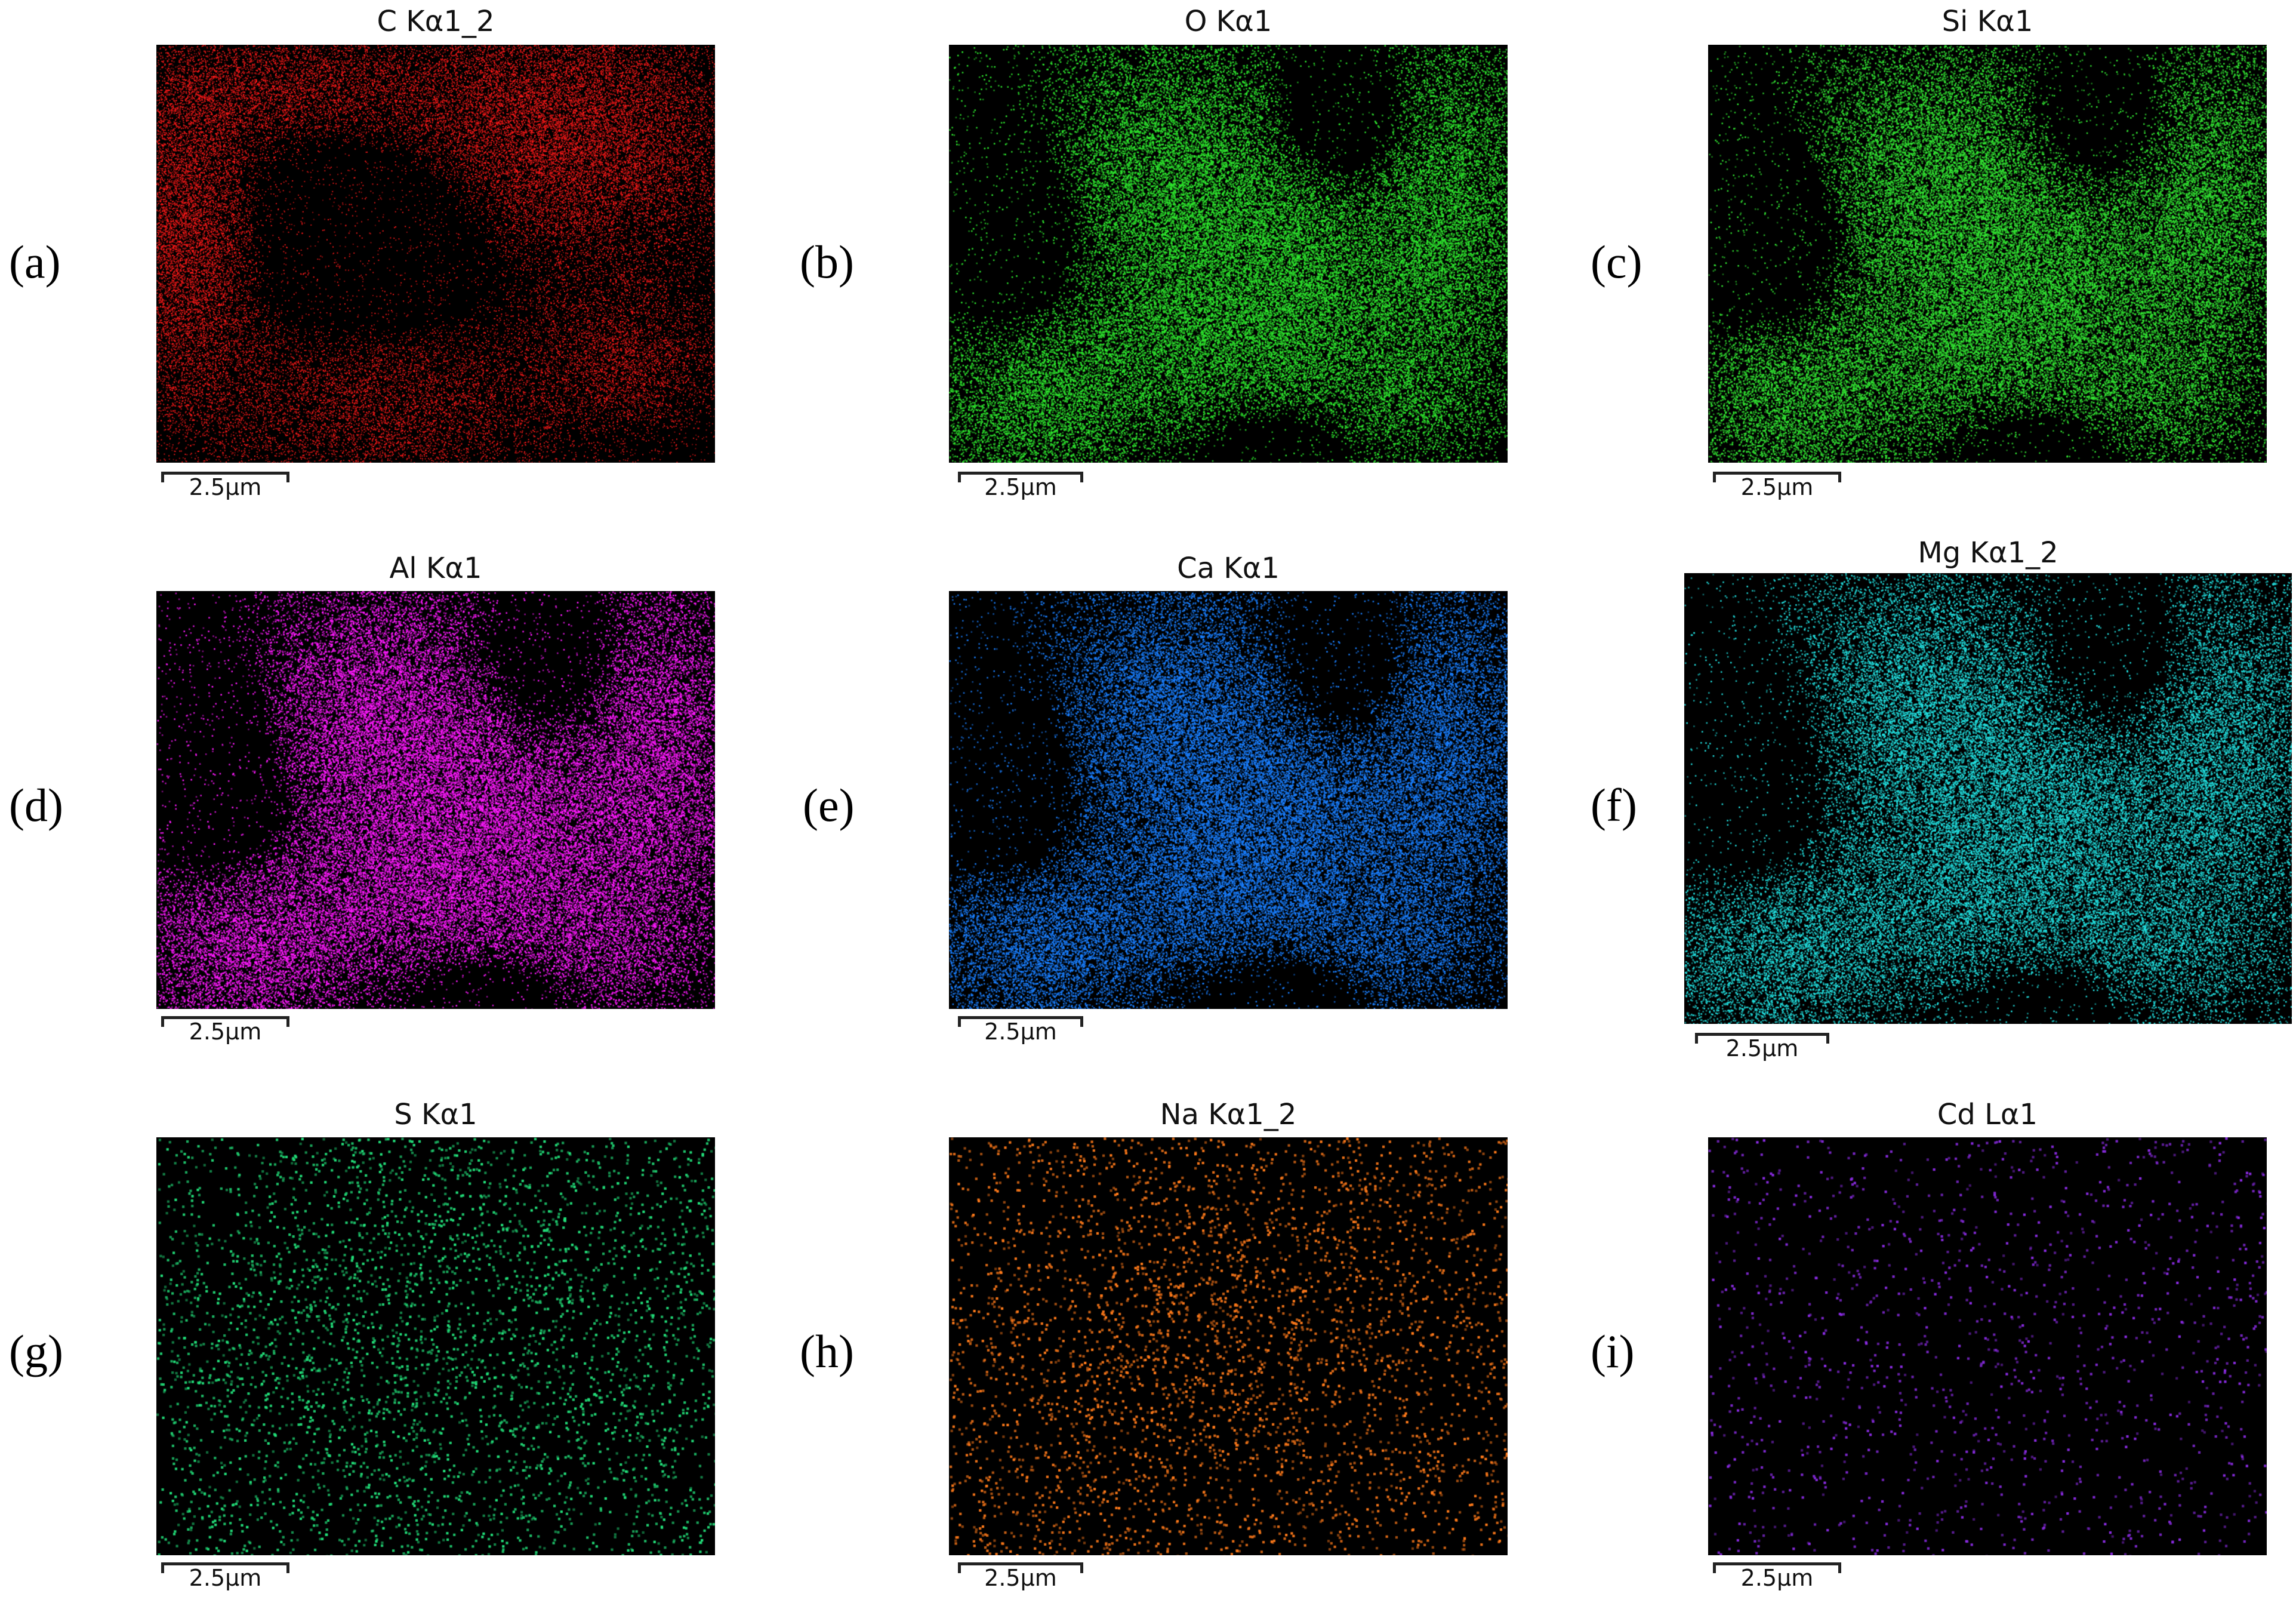 The image size is (2296, 1600). Describe the element at coordinates (225, 477) in the screenshot. I see `scale-bar-a` at that location.